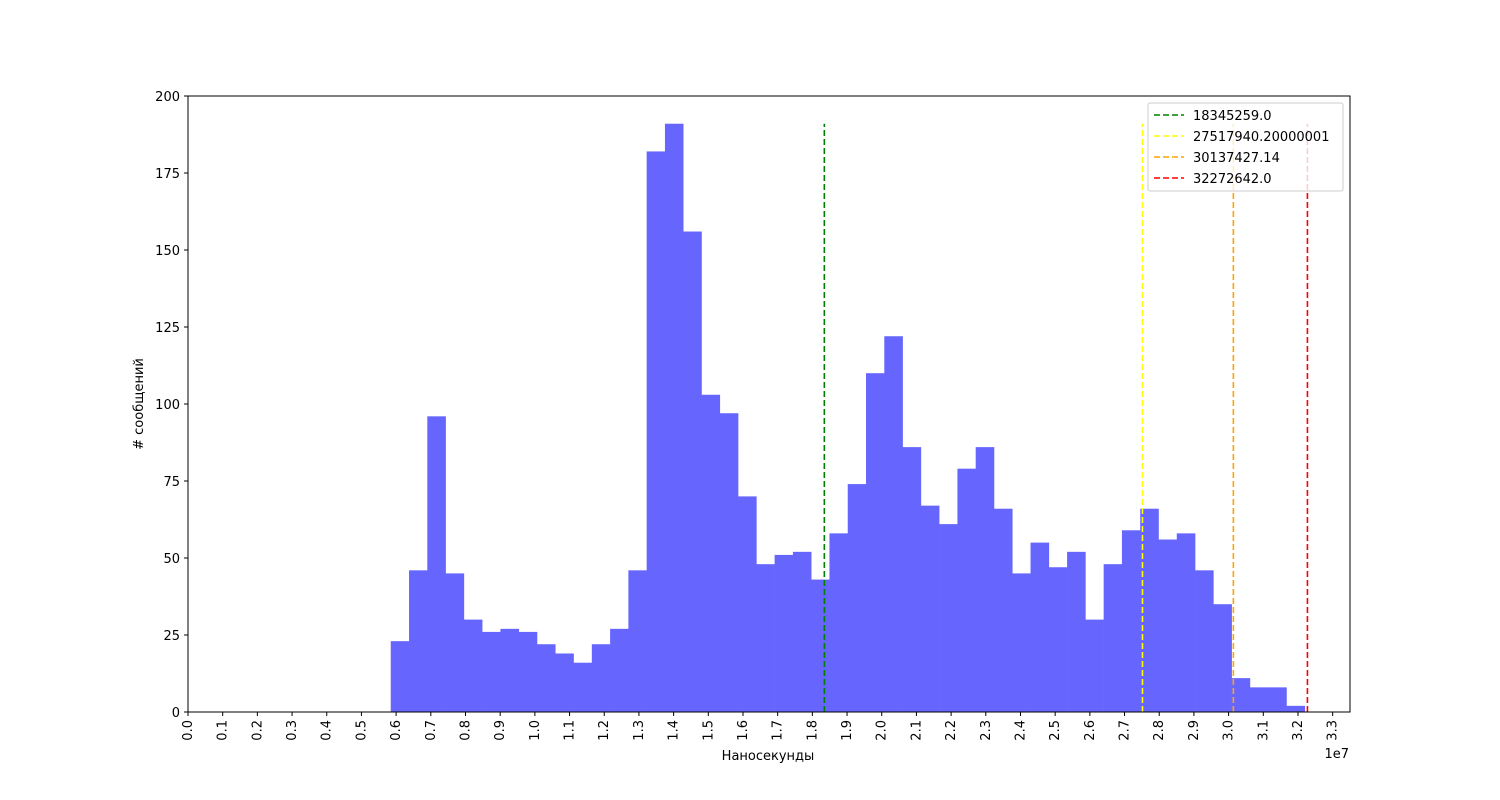  Describe the element at coordinates (1090, 730) in the screenshot. I see `x-tick-label: 2.6` at that location.